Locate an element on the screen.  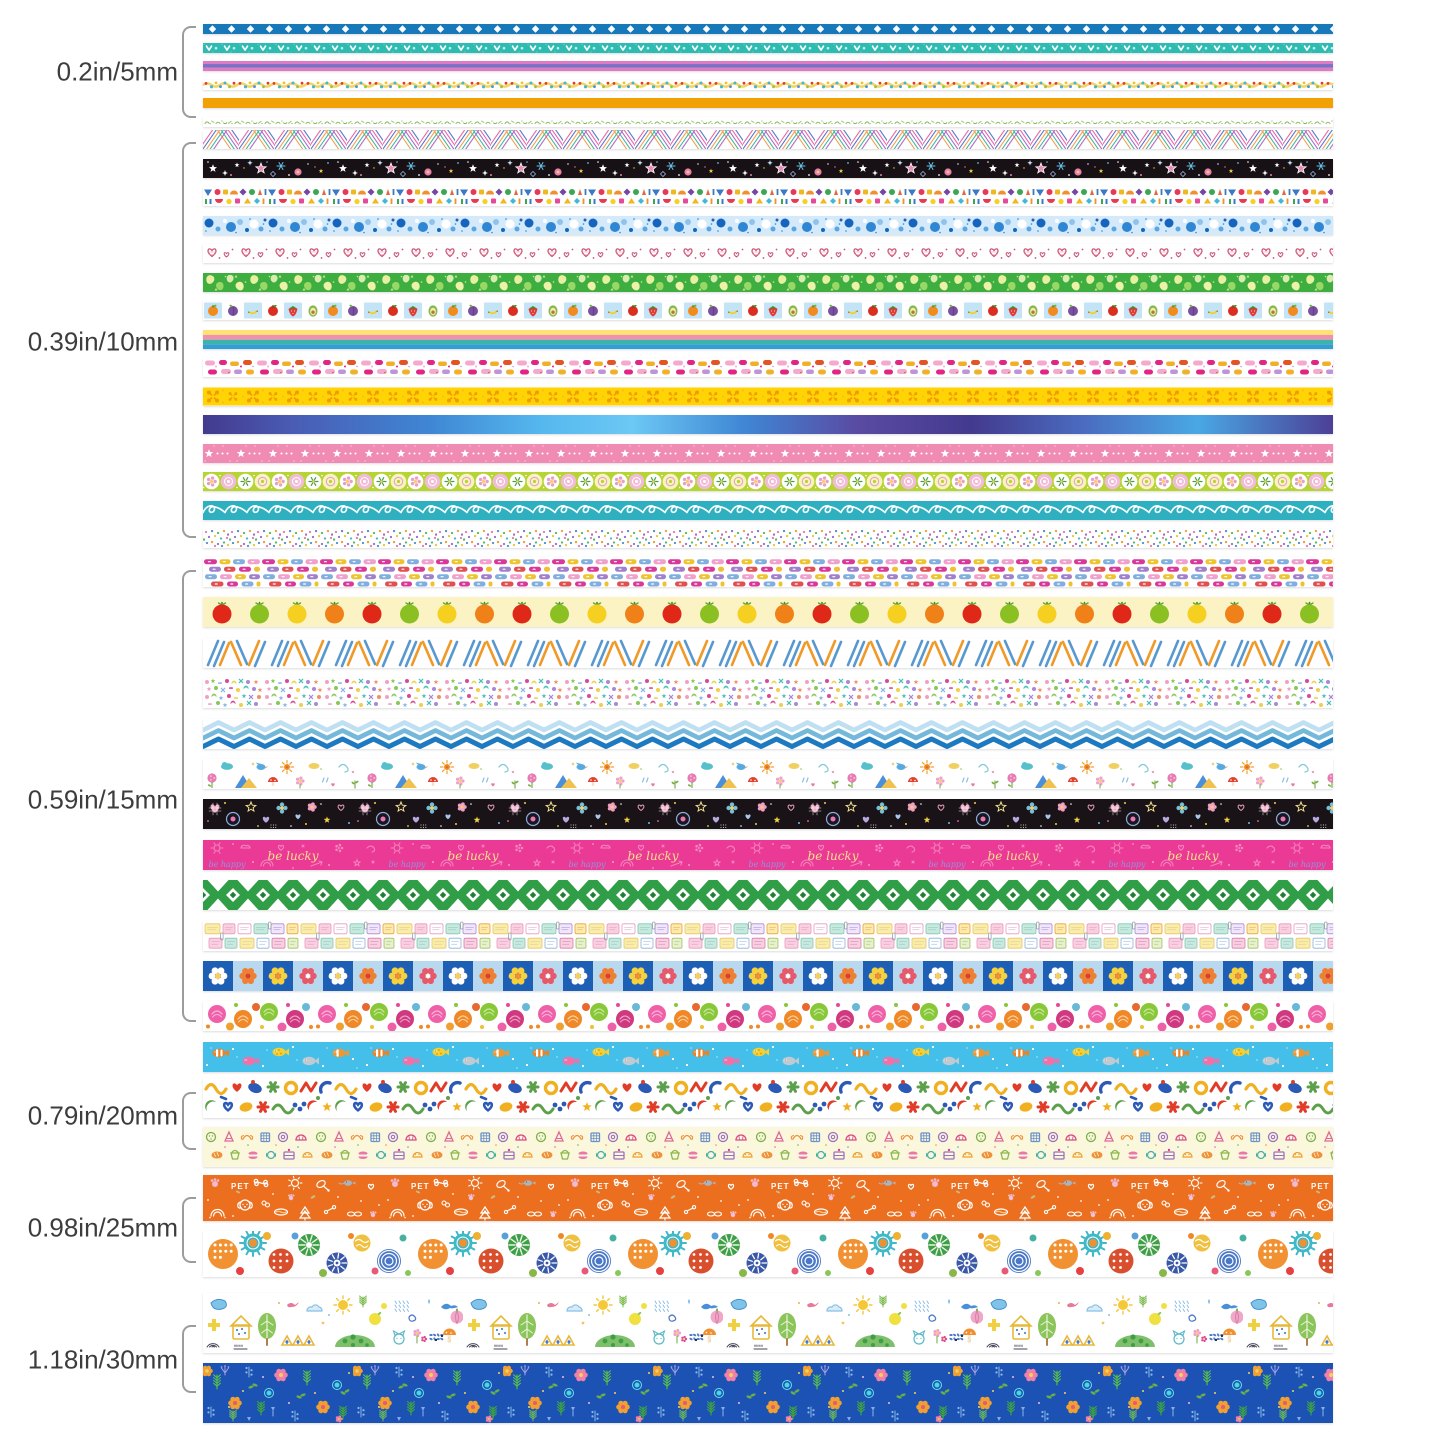
tape-strip-stationery-notes is located at coordinates (768, 935).